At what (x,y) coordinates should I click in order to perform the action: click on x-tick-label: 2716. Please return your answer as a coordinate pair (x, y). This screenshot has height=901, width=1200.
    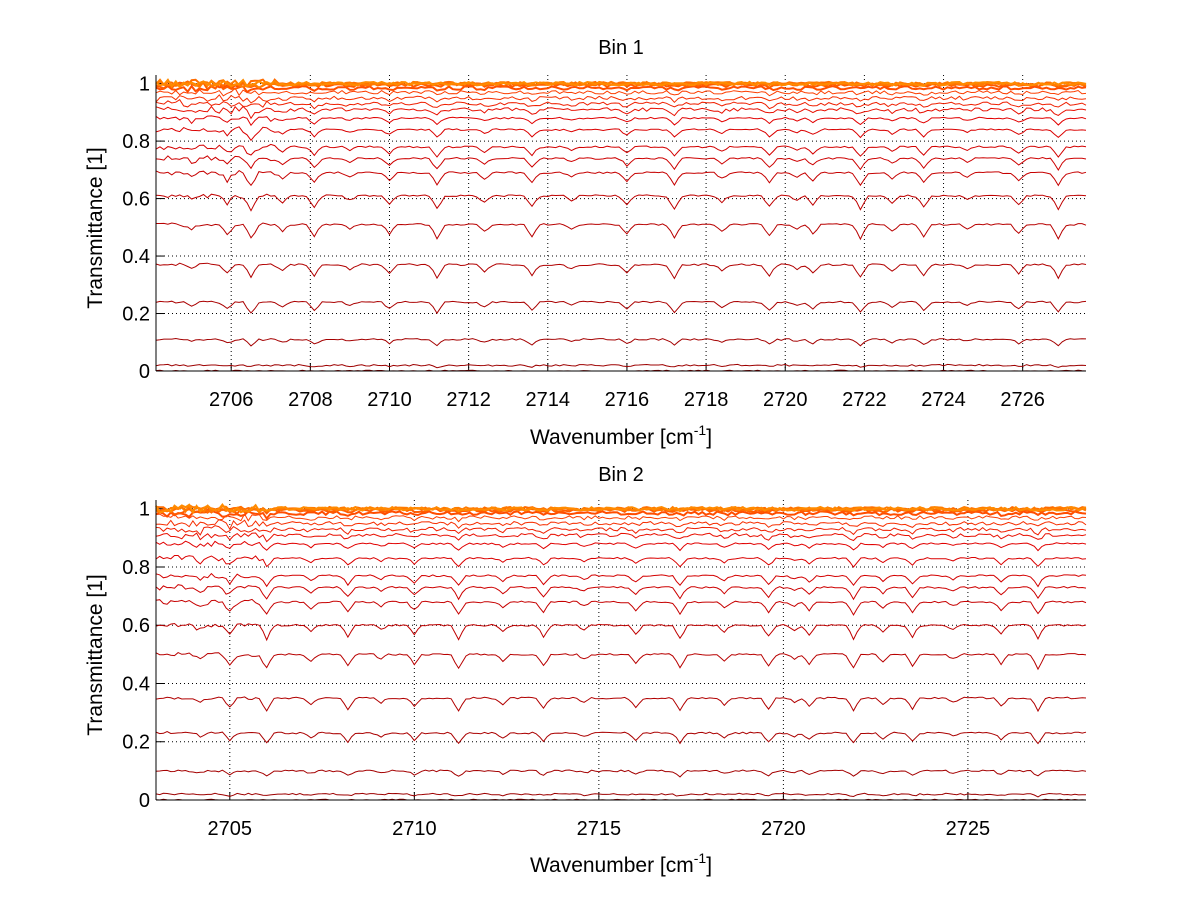
    Looking at the image, I should click on (627, 400).